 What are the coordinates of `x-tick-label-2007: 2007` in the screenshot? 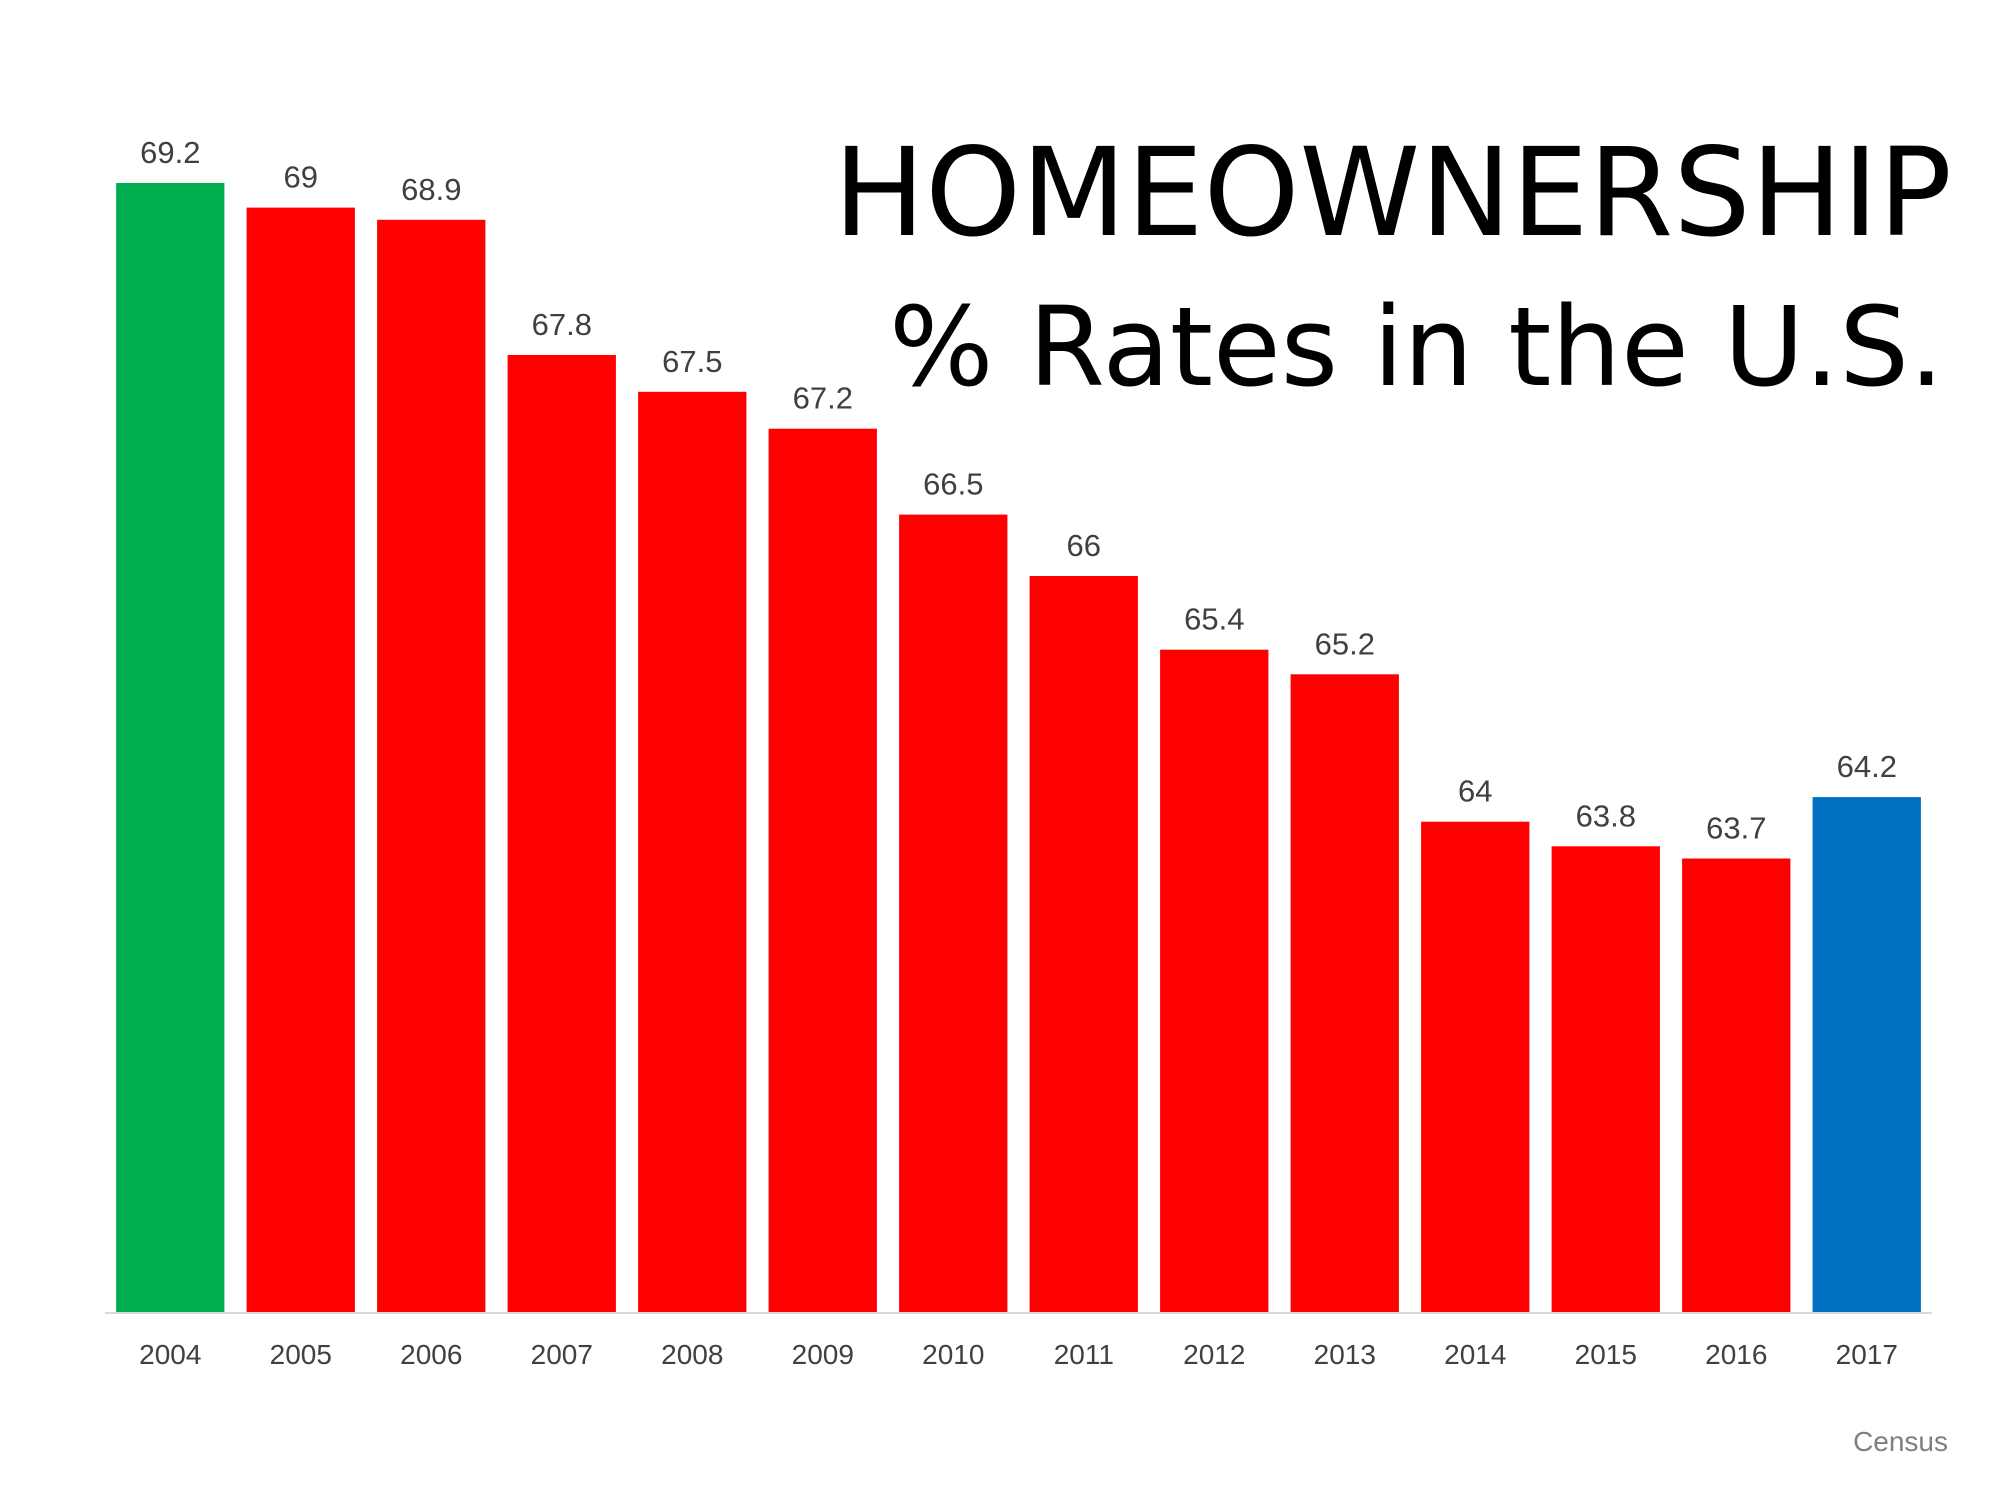 It's located at (562, 1354).